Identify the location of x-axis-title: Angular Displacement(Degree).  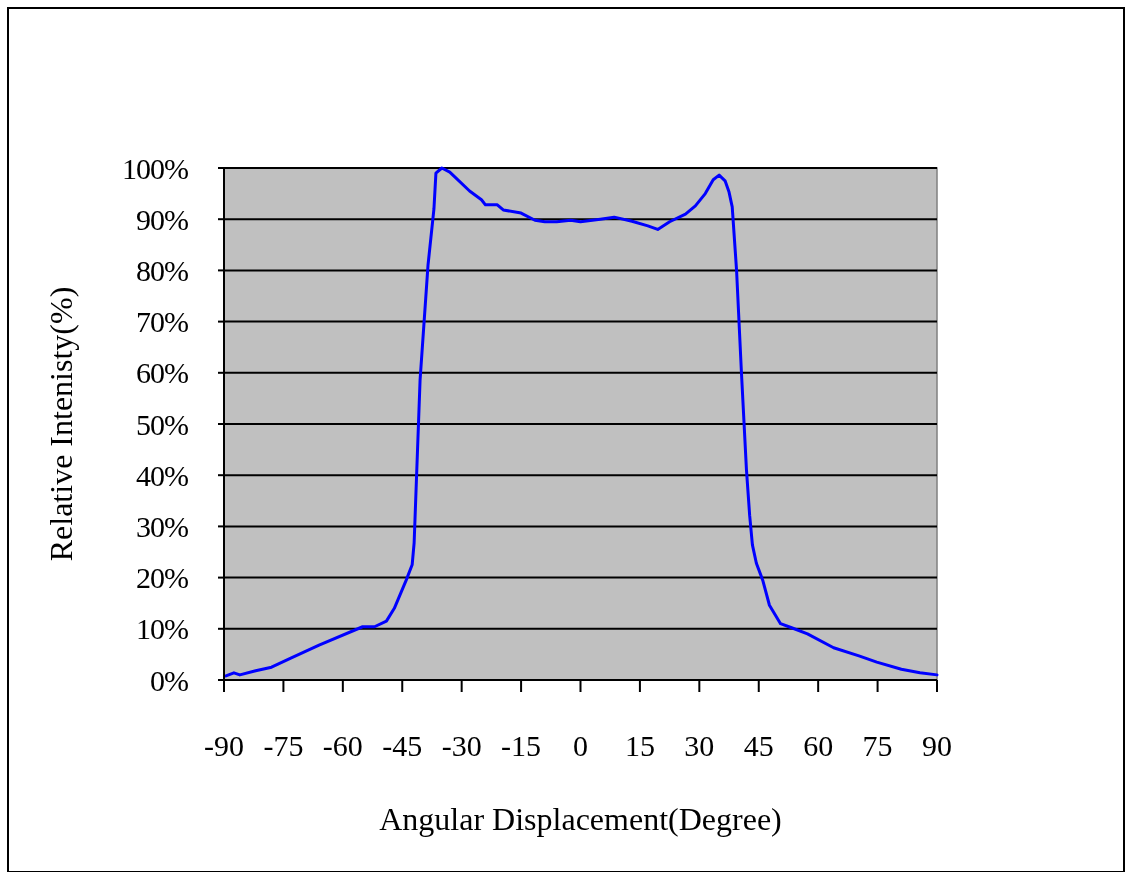
(580, 819).